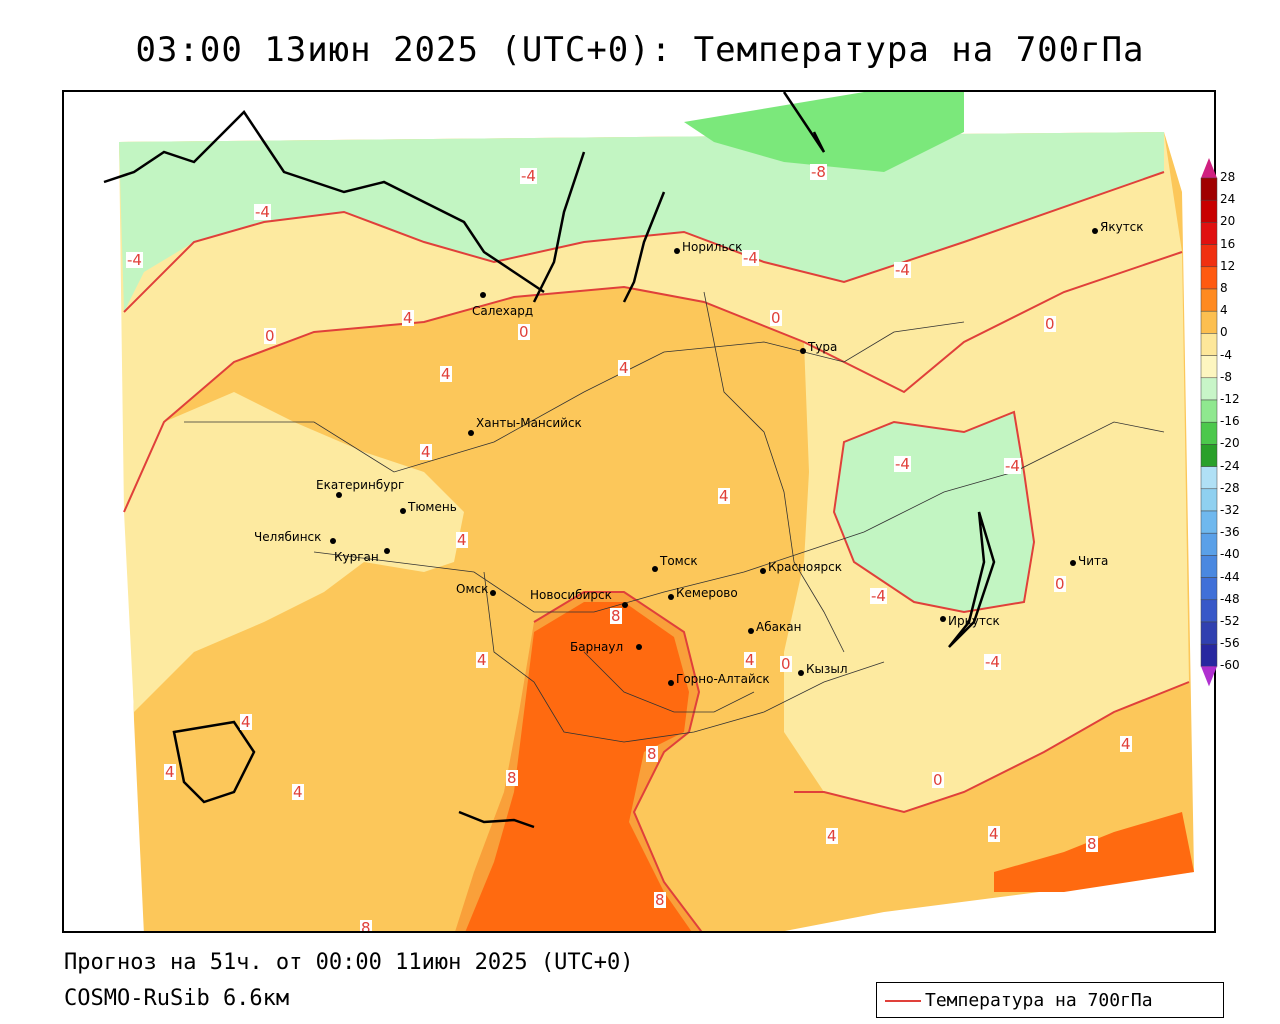 Image resolution: width=1280 pixels, height=1024 pixels. What do you see at coordinates (677, 251) in the screenshot?
I see `city-dot-norilsk` at bounding box center [677, 251].